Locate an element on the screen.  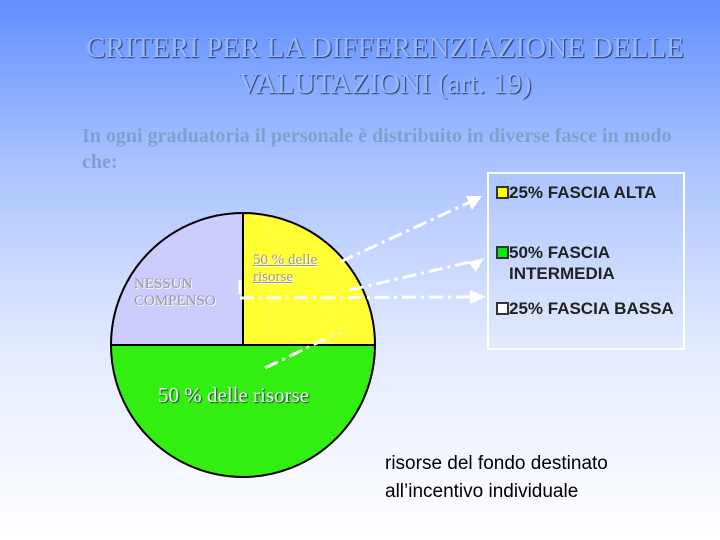
legend-item: 25% FASCIA BASSA is located at coordinates (590, 308).